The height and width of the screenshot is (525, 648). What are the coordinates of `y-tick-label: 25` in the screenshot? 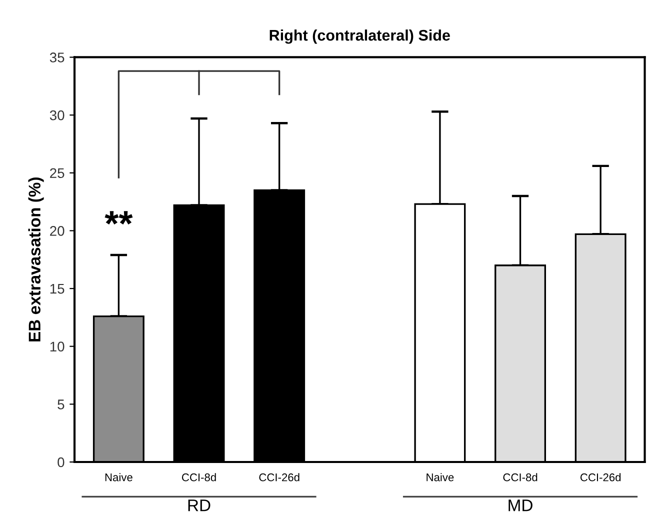 It's located at (57, 173).